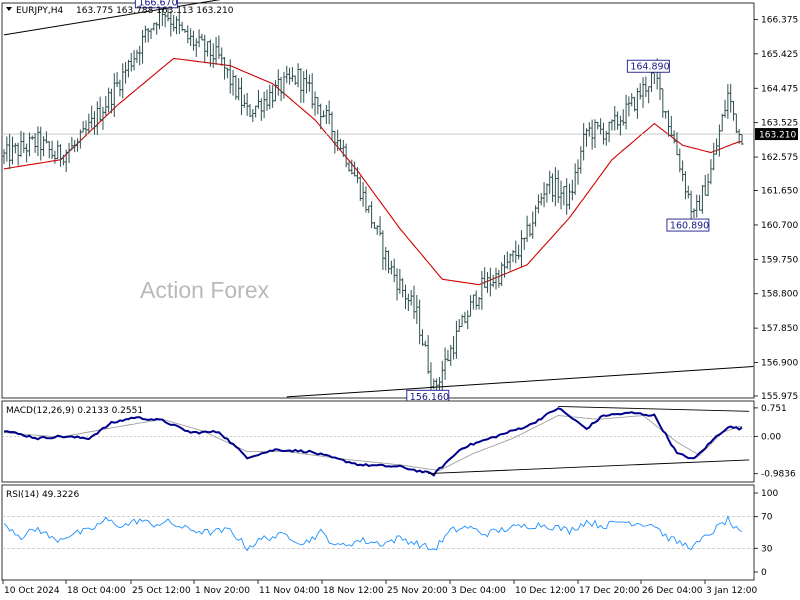  I want to click on price-tick-label: 164.475, so click(779, 89).